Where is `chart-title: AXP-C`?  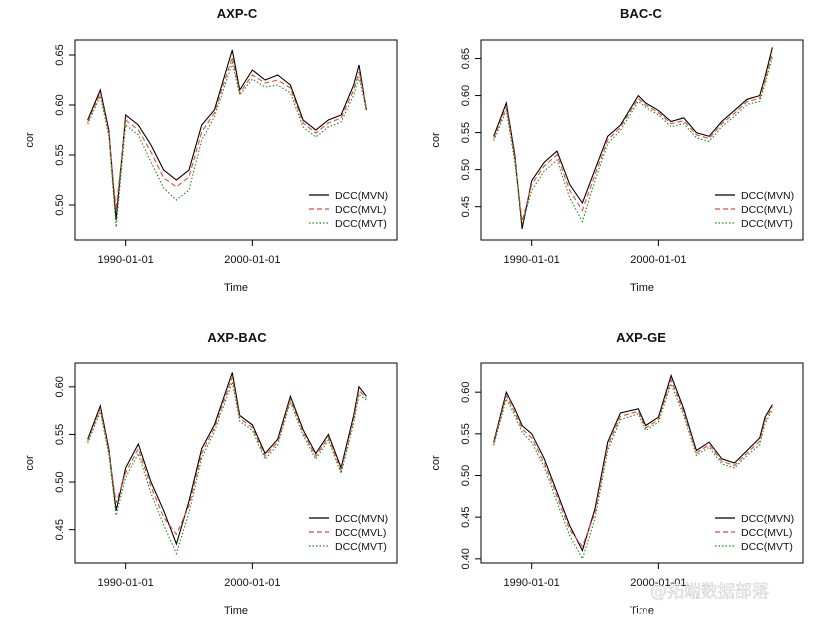 chart-title: AXP-C is located at coordinates (237, 13).